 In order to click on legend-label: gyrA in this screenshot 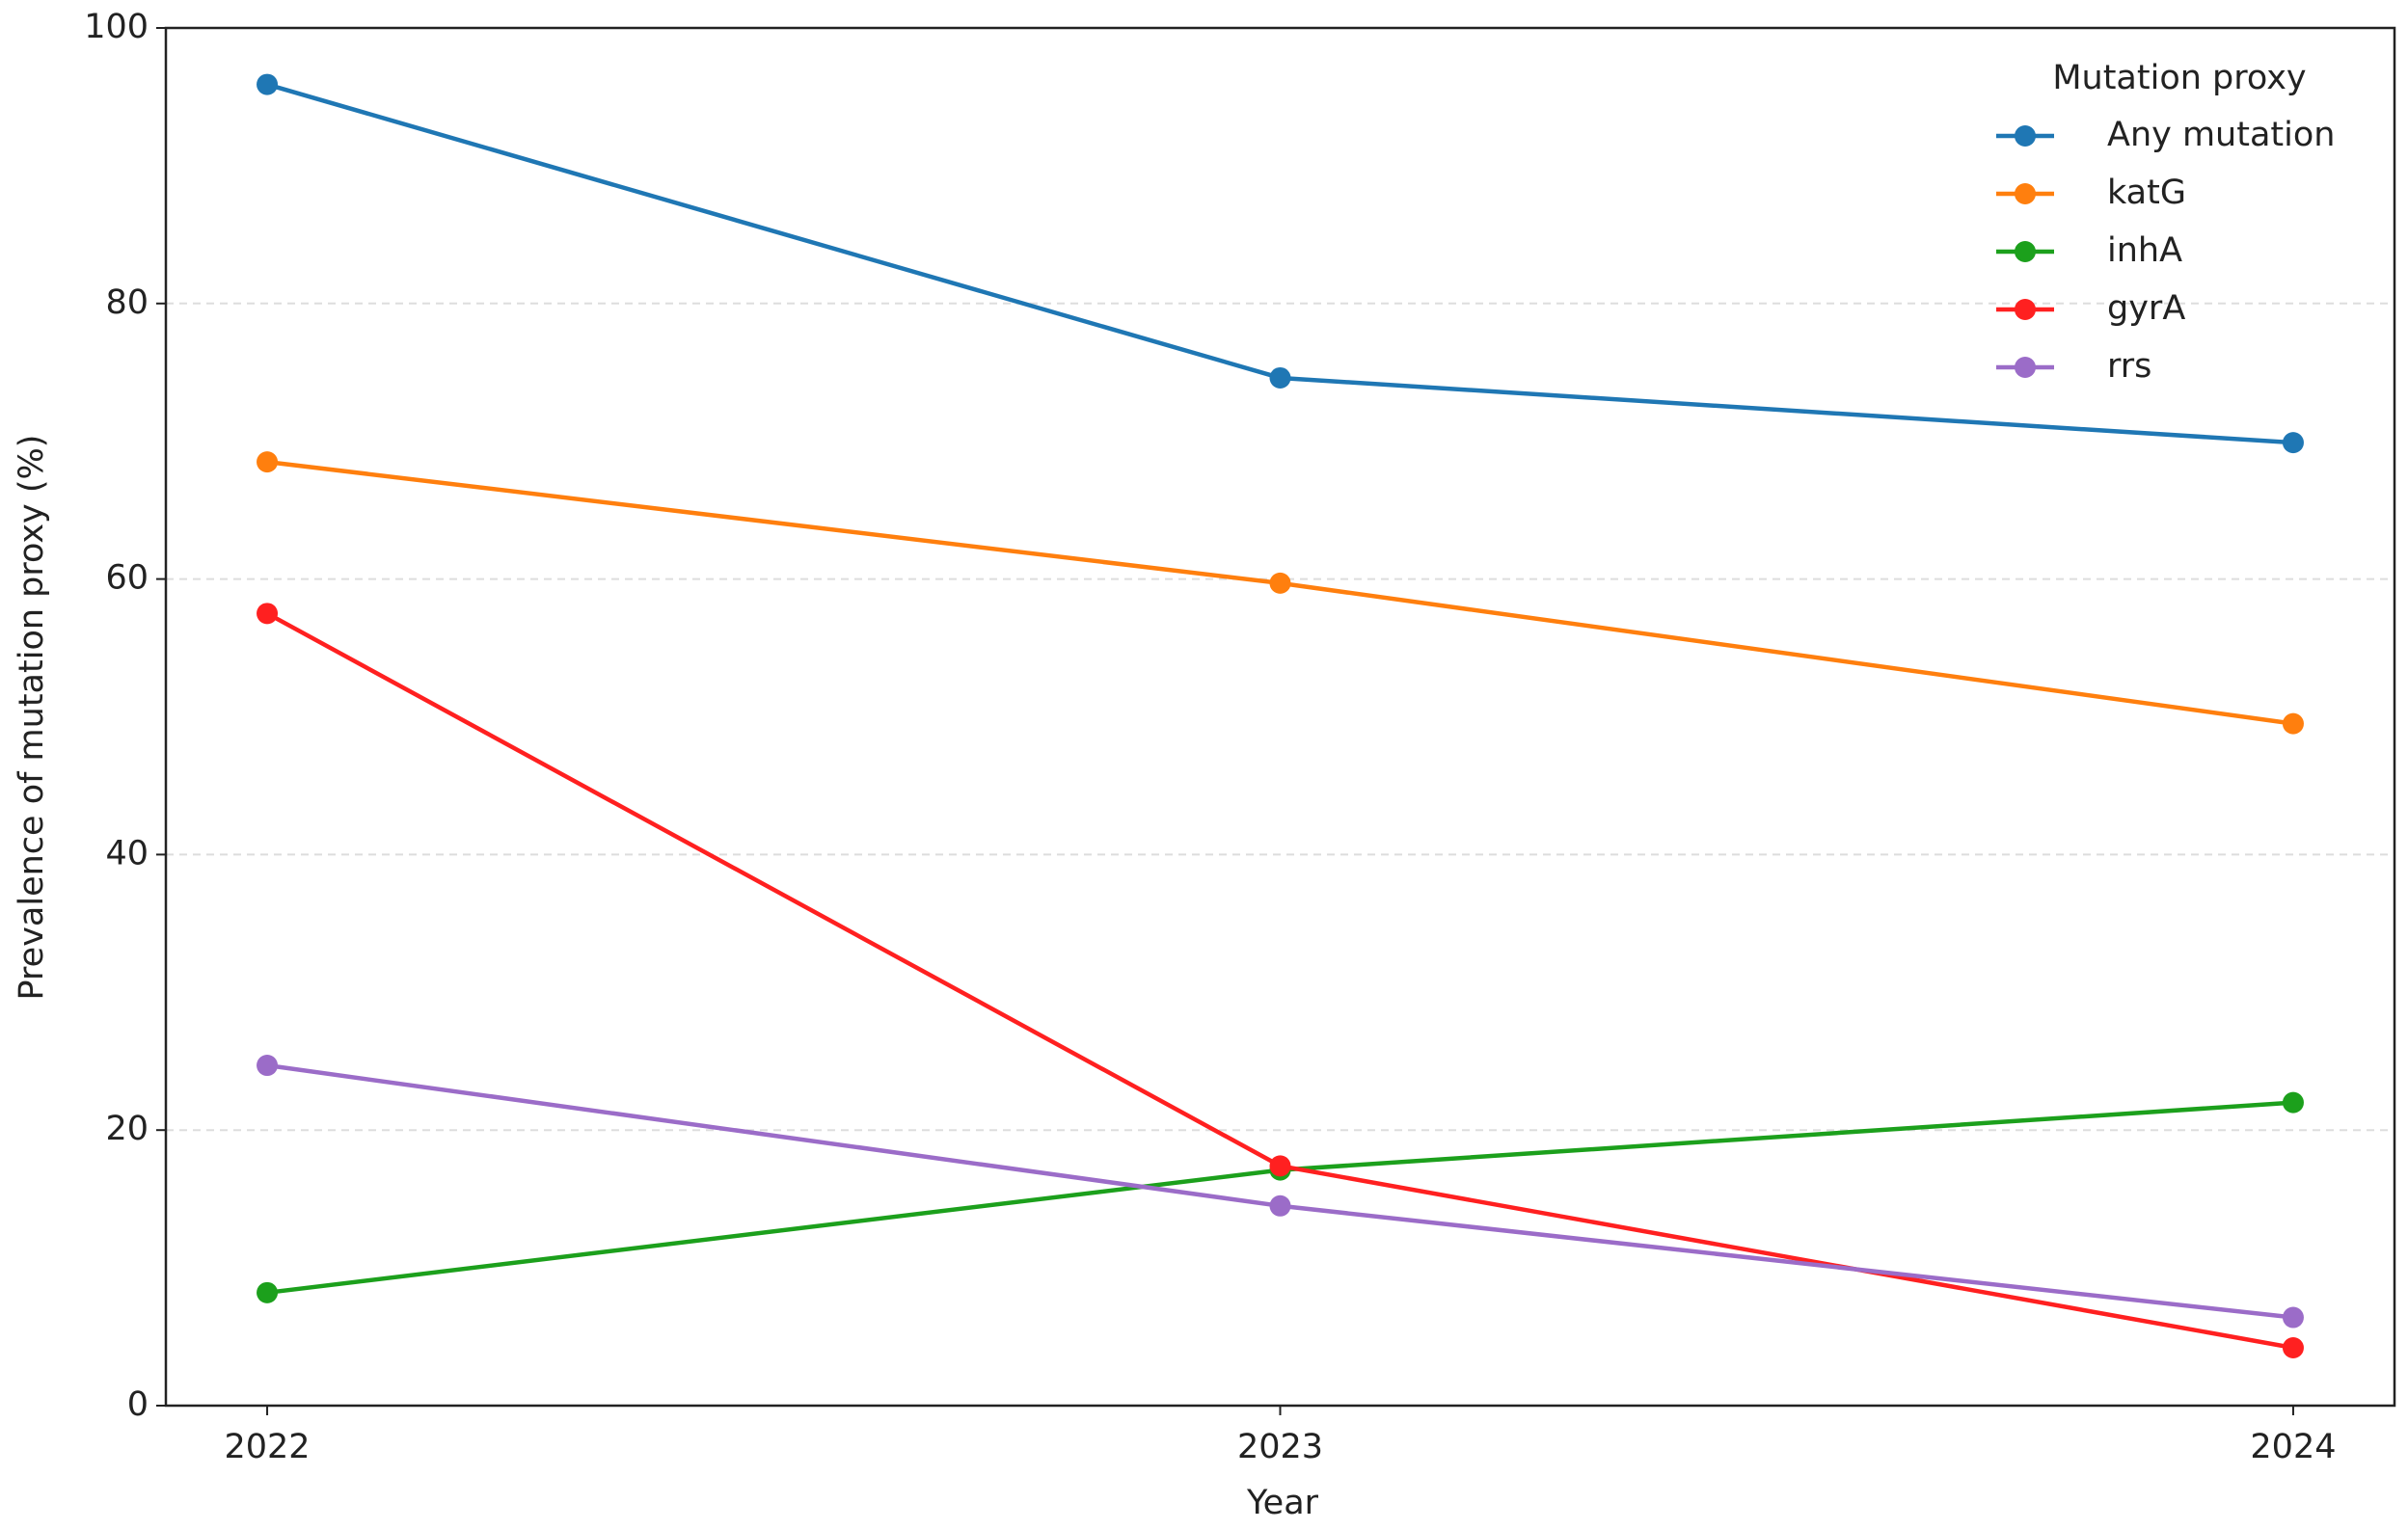, I will do `click(2146, 308)`.